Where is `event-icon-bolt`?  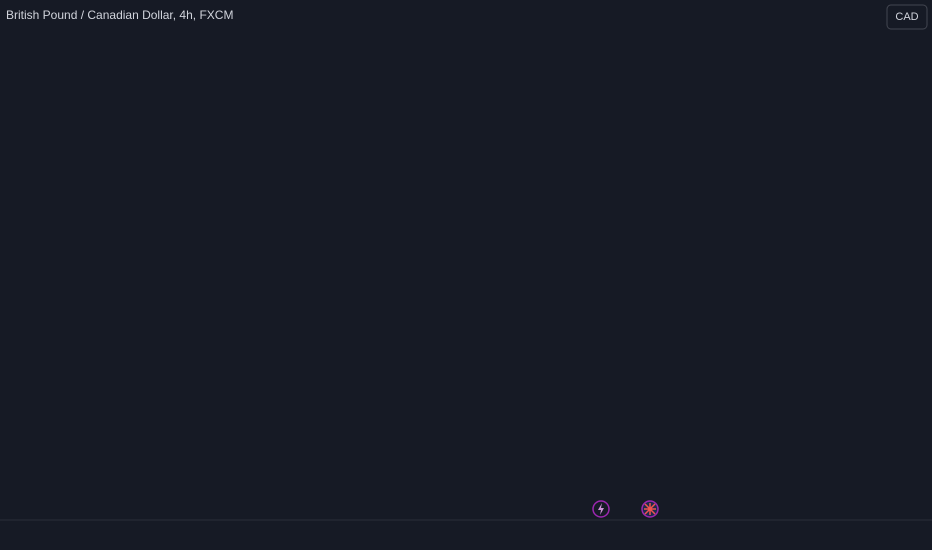 event-icon-bolt is located at coordinates (601, 509).